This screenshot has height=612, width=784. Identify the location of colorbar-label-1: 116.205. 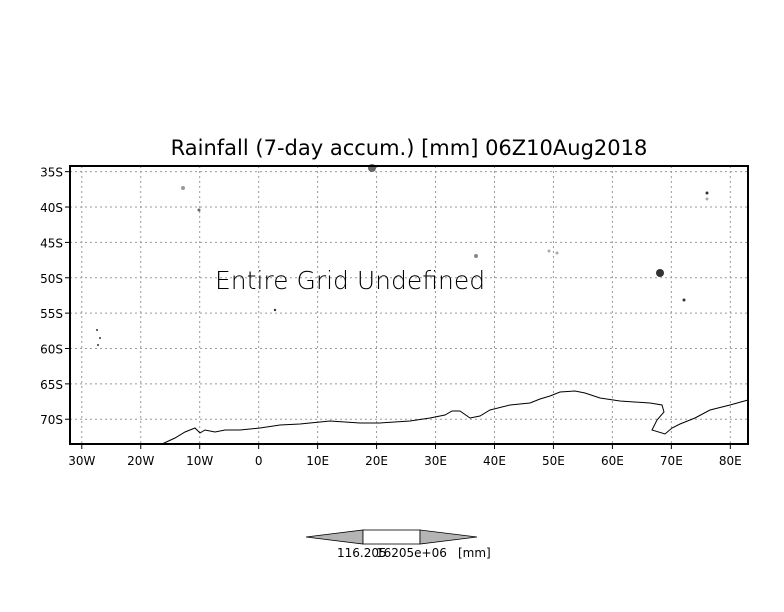
(362, 553).